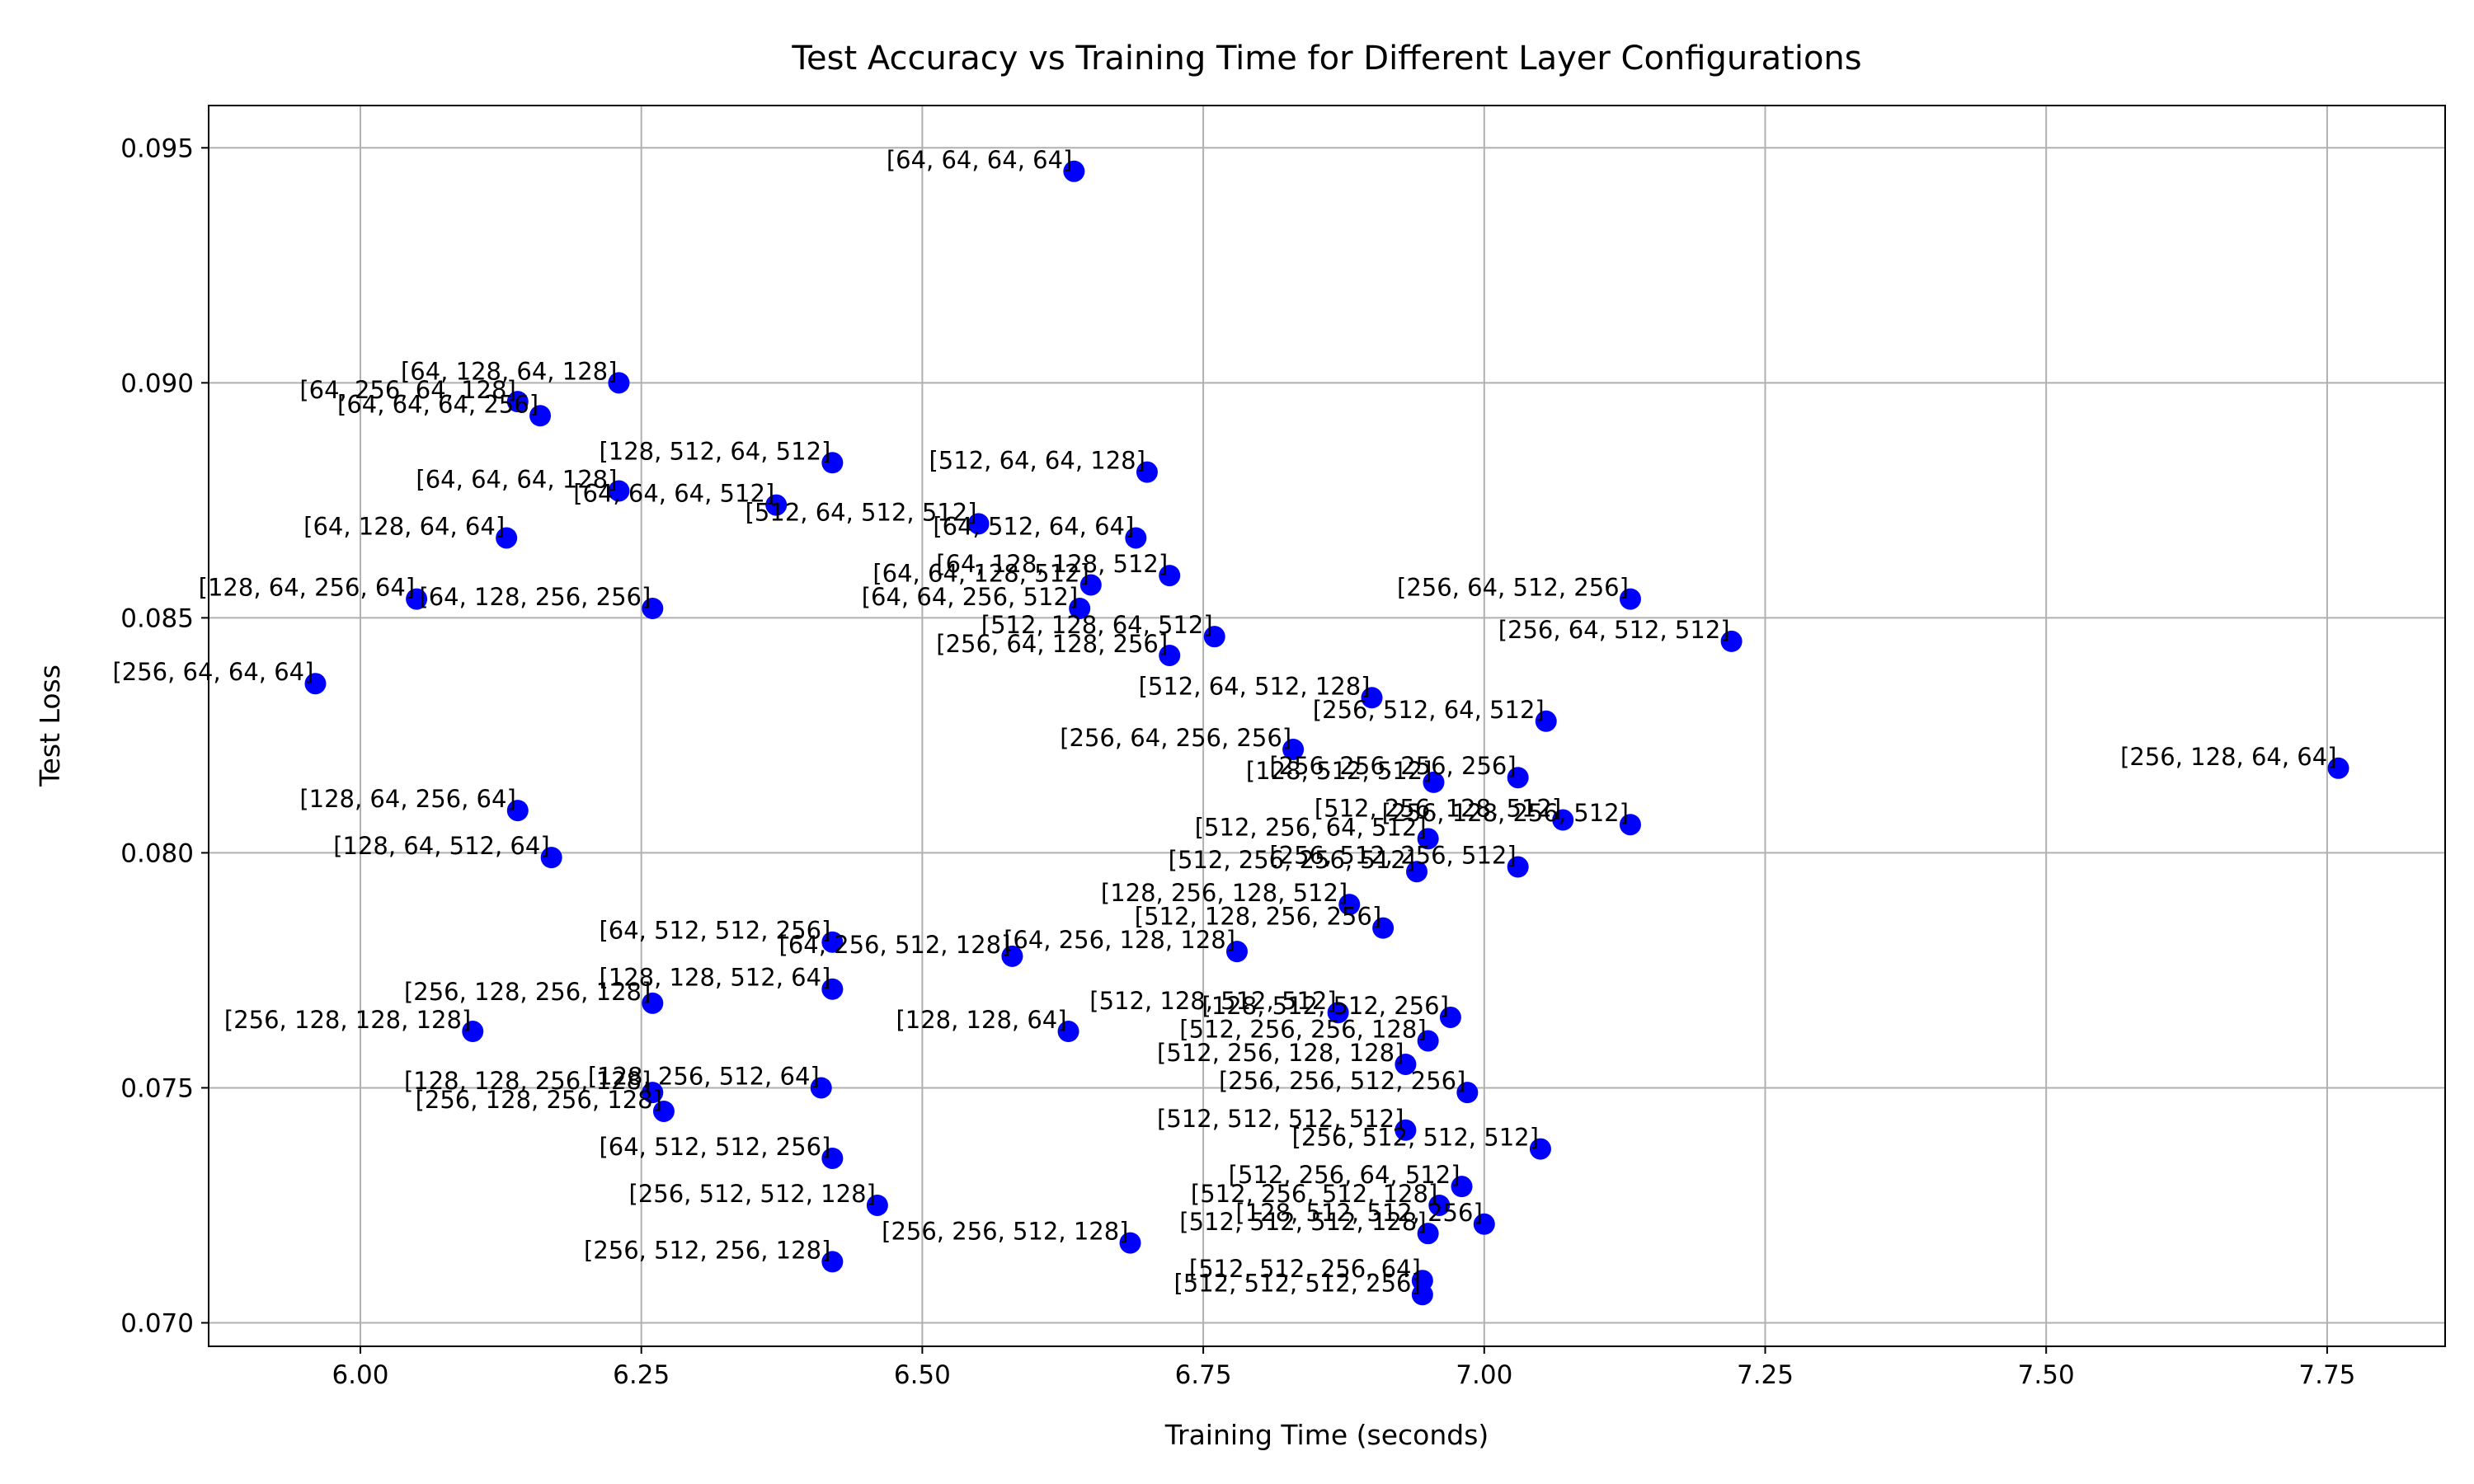 The height and width of the screenshot is (1484, 2474). I want to click on point-label: [256, 64, 64, 64], so click(212, 672).